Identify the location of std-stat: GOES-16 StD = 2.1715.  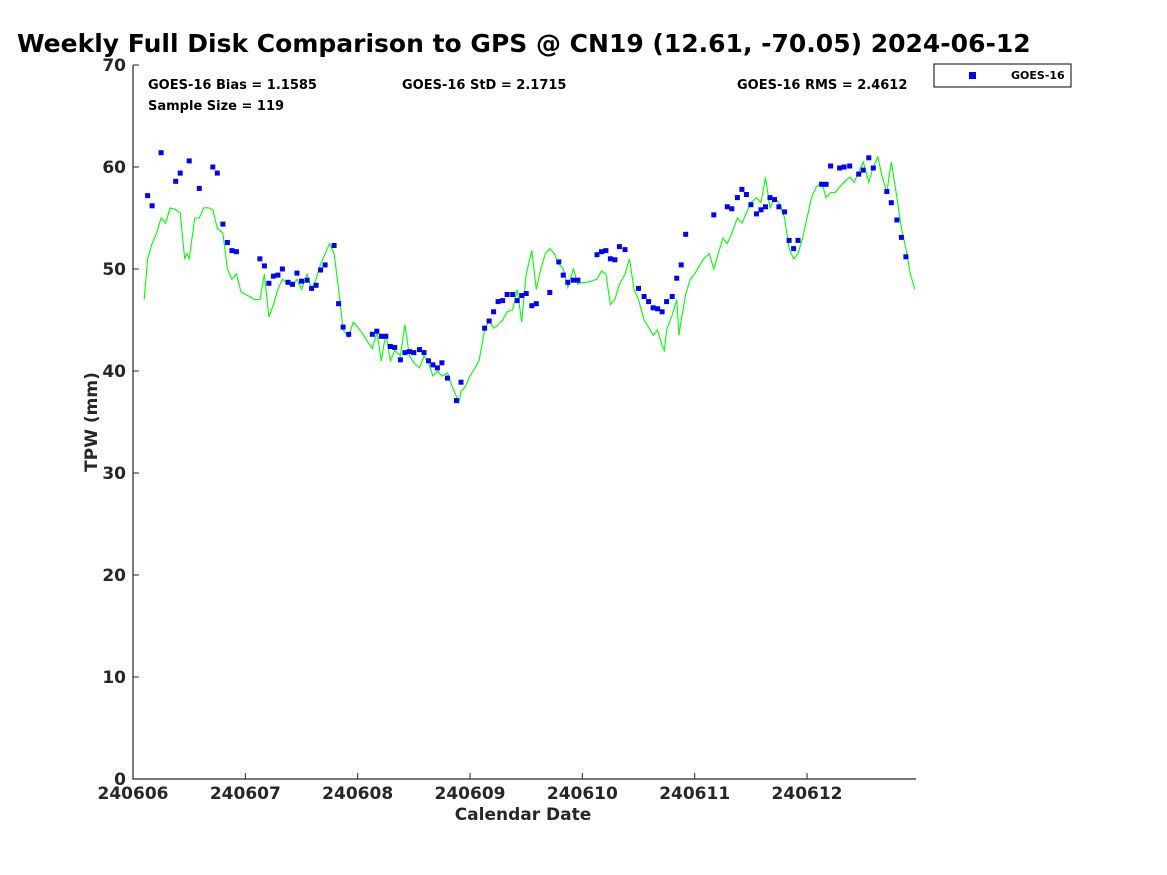
(484, 85).